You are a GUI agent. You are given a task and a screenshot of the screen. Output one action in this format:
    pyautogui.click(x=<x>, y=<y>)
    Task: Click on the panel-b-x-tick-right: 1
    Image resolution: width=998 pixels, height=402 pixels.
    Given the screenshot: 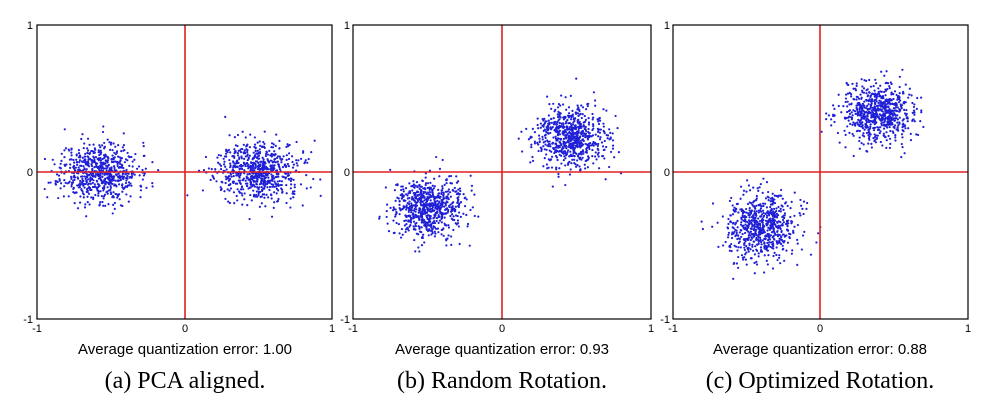 What is the action you would take?
    pyautogui.click(x=651, y=329)
    